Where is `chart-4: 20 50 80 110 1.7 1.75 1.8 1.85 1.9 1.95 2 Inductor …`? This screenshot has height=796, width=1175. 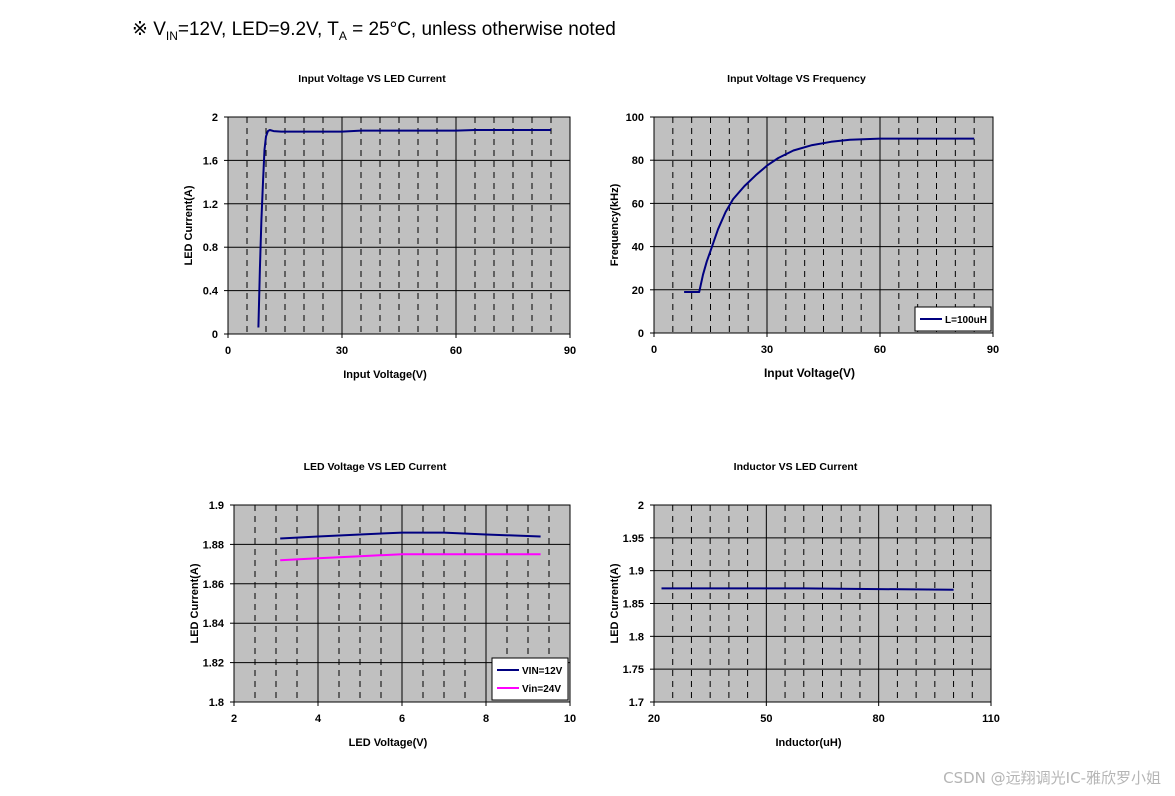
chart-4: 20 50 80 110 1.7 1.75 1.8 1.85 1.9 1.95 2 Inductor … is located at coordinates (804, 605).